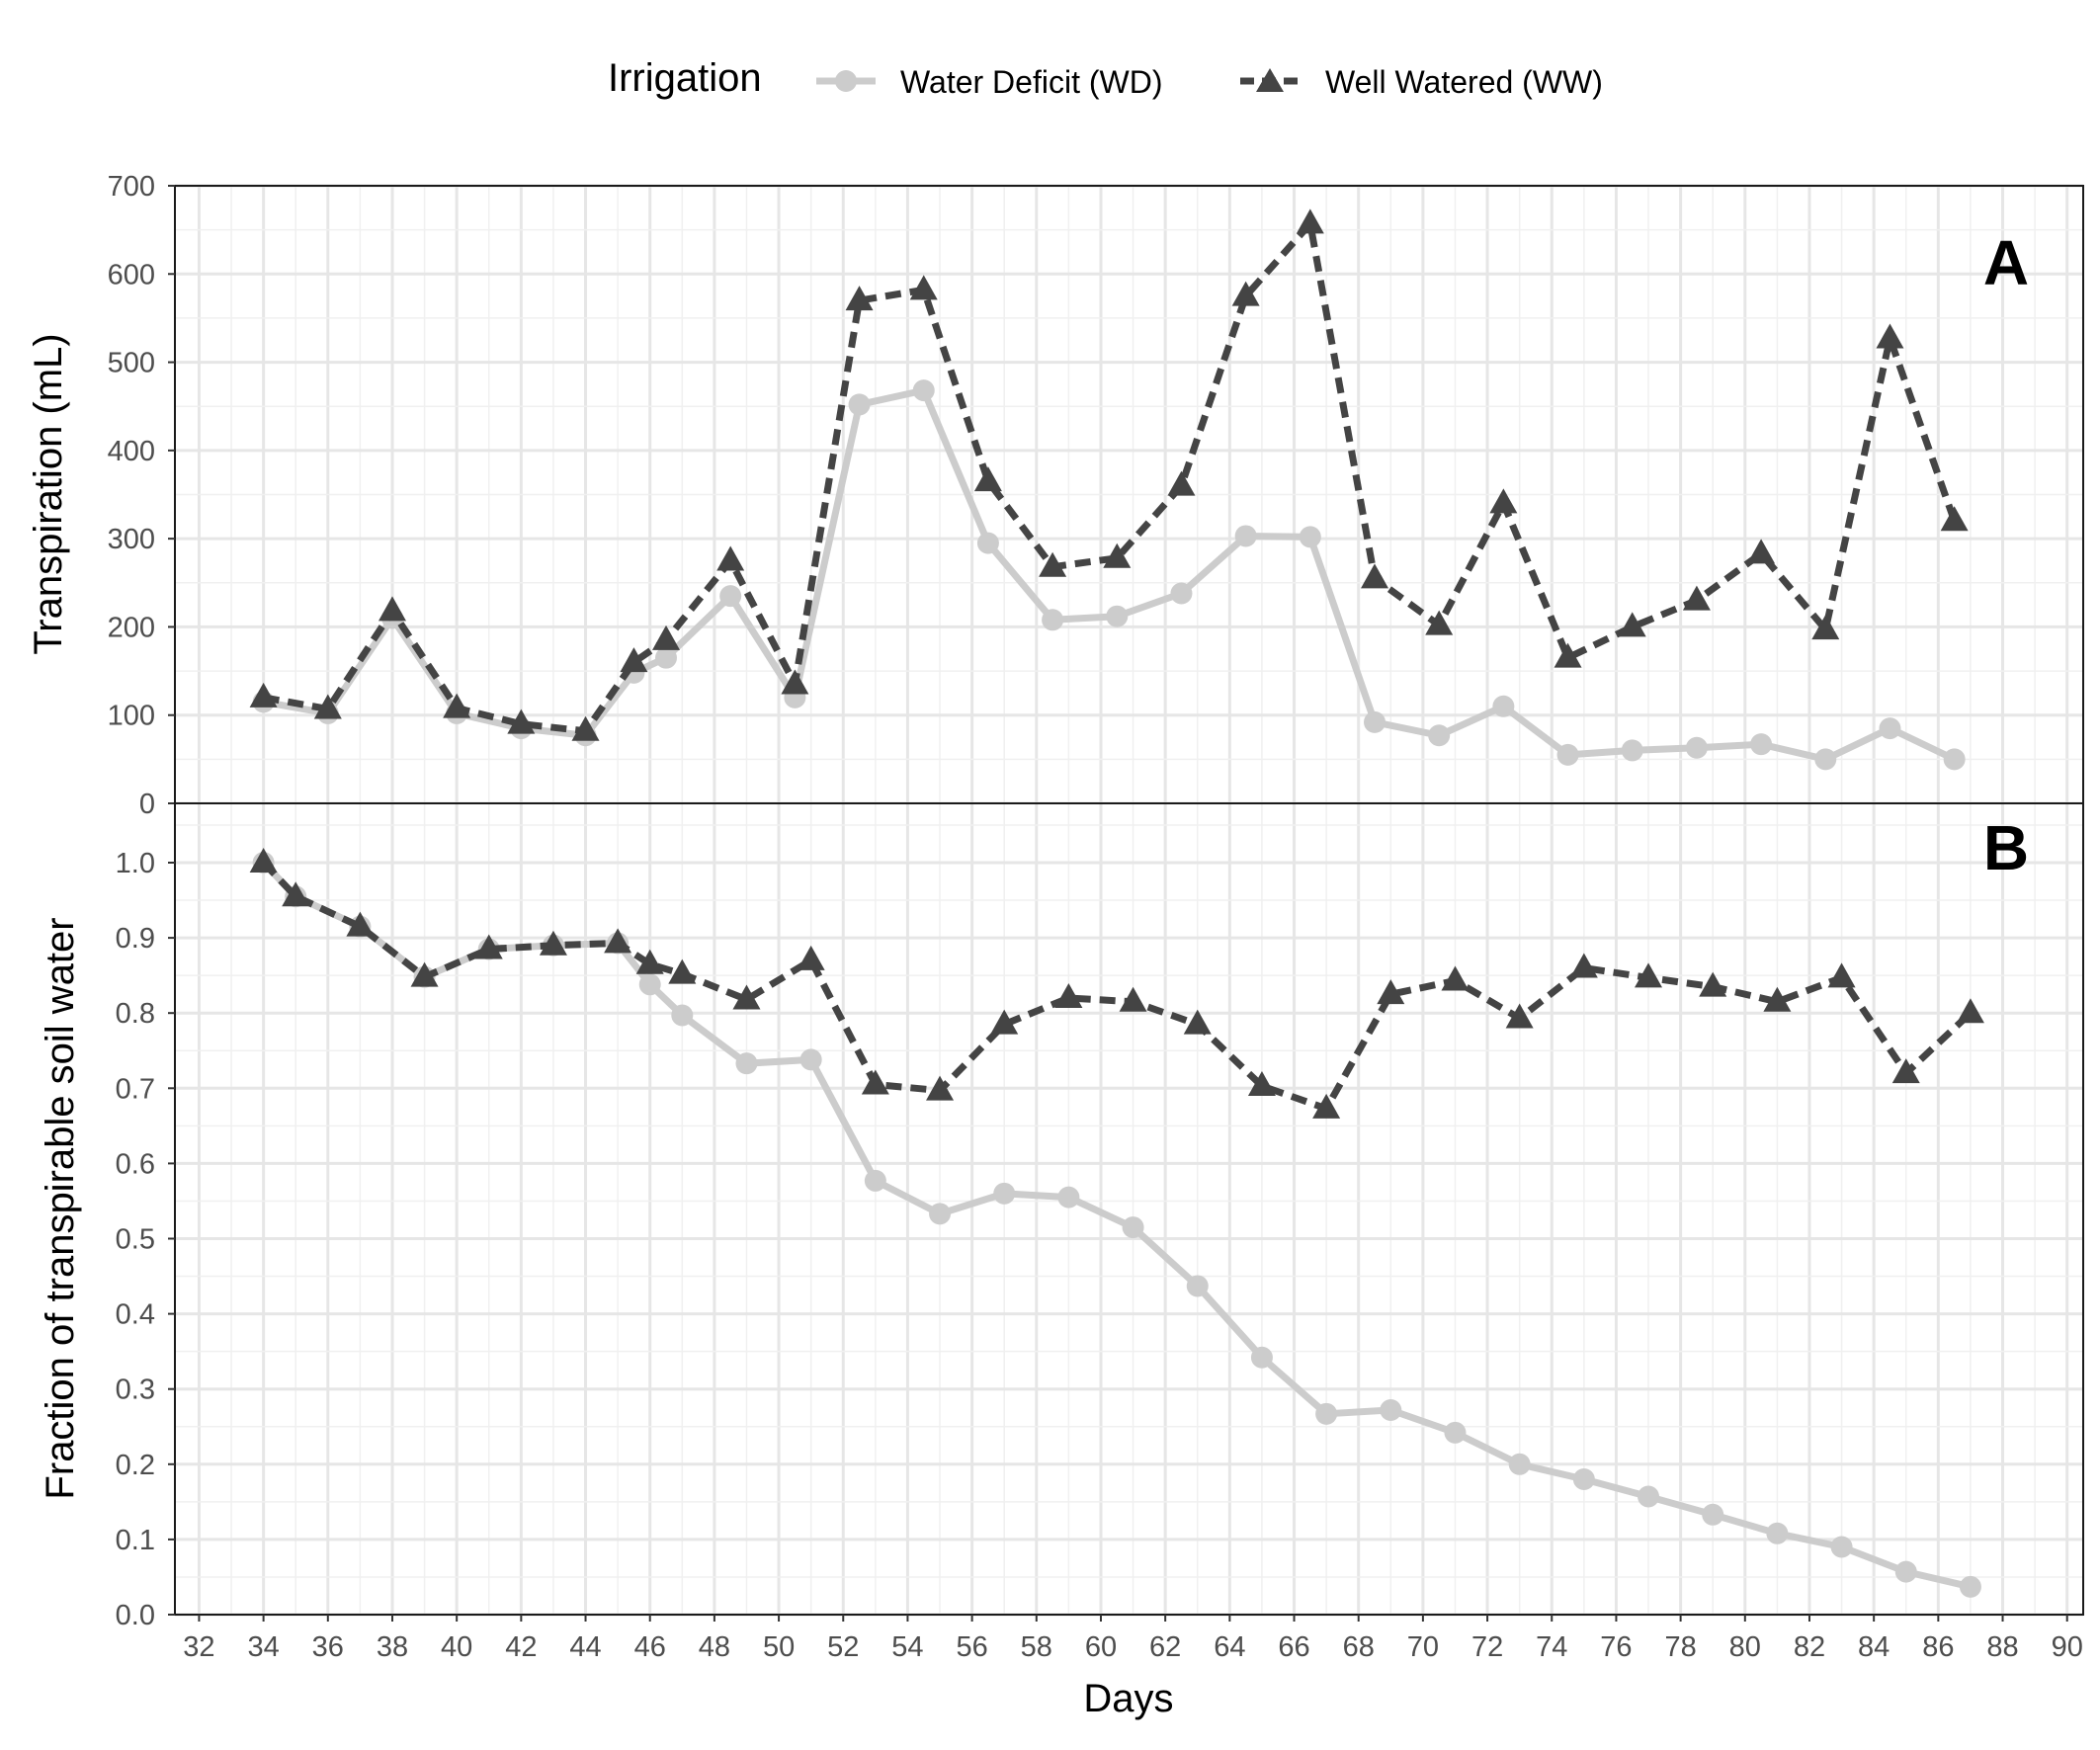 This screenshot has height=1750, width=2100. I want to click on x-tick-label: 34, so click(263, 1647).